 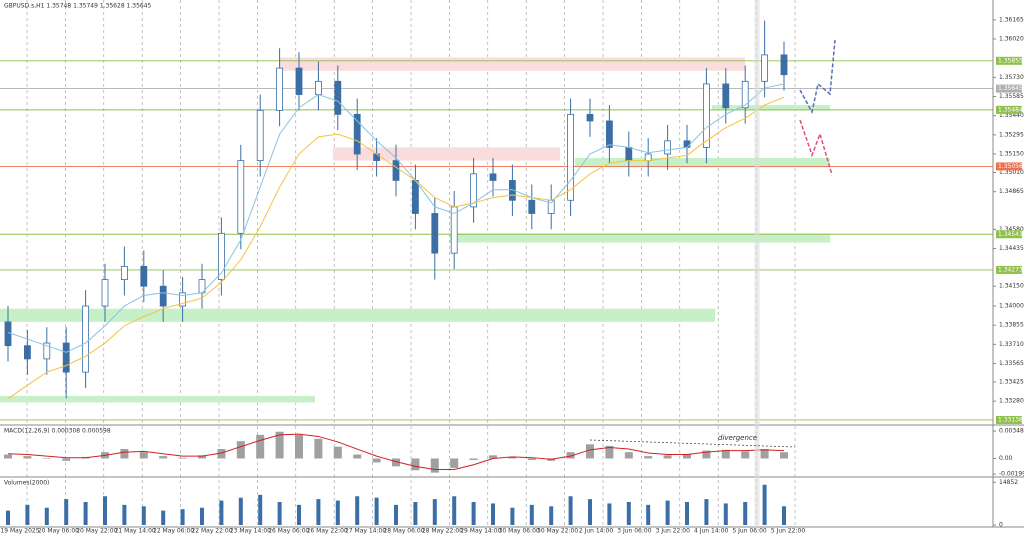 I want to click on y-tick-label: 1.34000, so click(x=1011, y=306).